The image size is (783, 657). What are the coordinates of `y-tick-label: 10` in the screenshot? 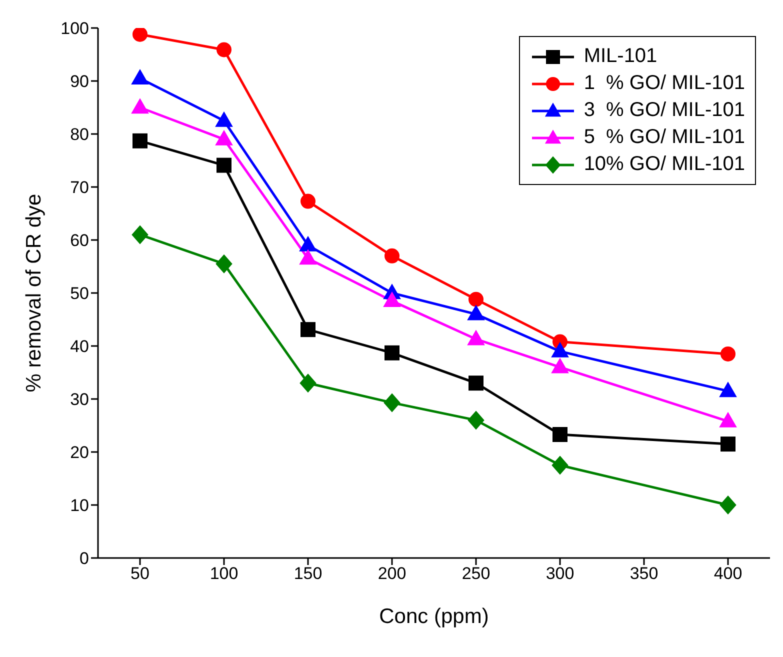 It's located at (79, 506).